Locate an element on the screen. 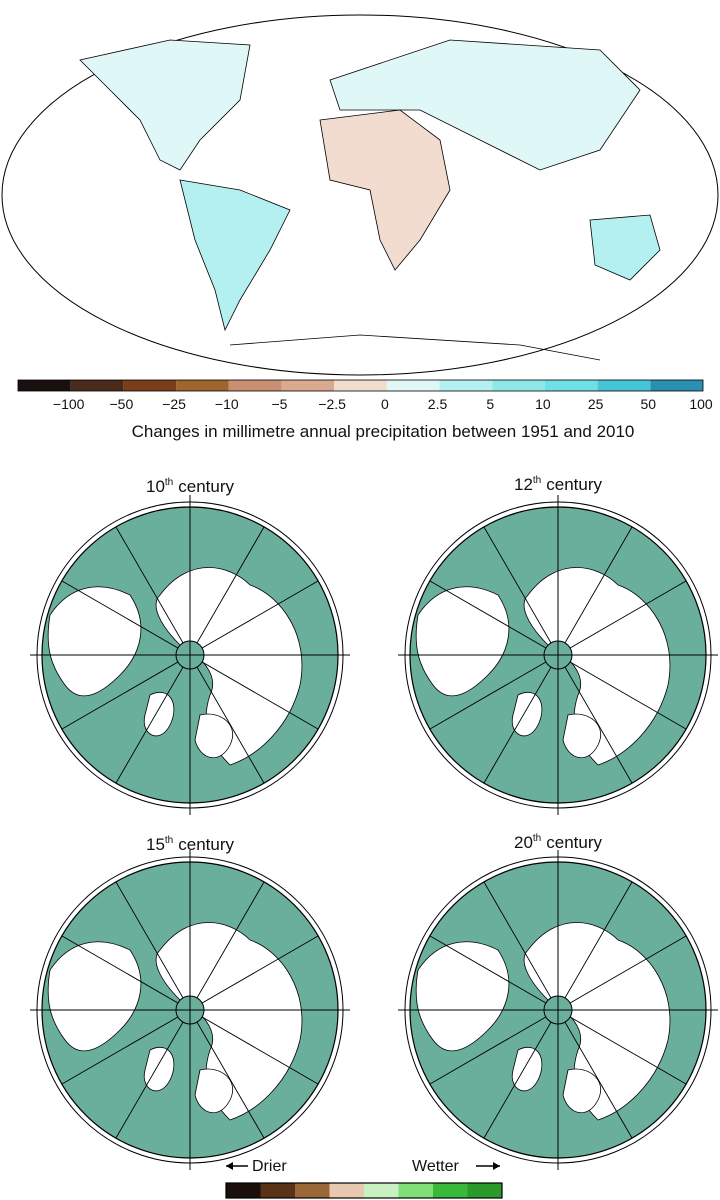  drier-label: Drier is located at coordinates (269, 1166).